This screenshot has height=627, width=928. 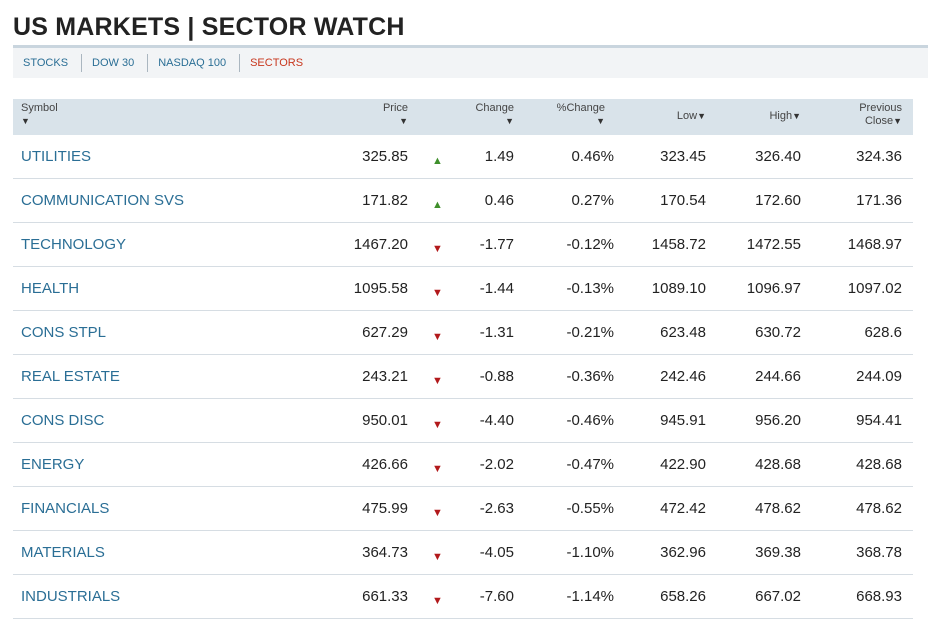 I want to click on previous-close-value: 324.36, so click(x=879, y=156).